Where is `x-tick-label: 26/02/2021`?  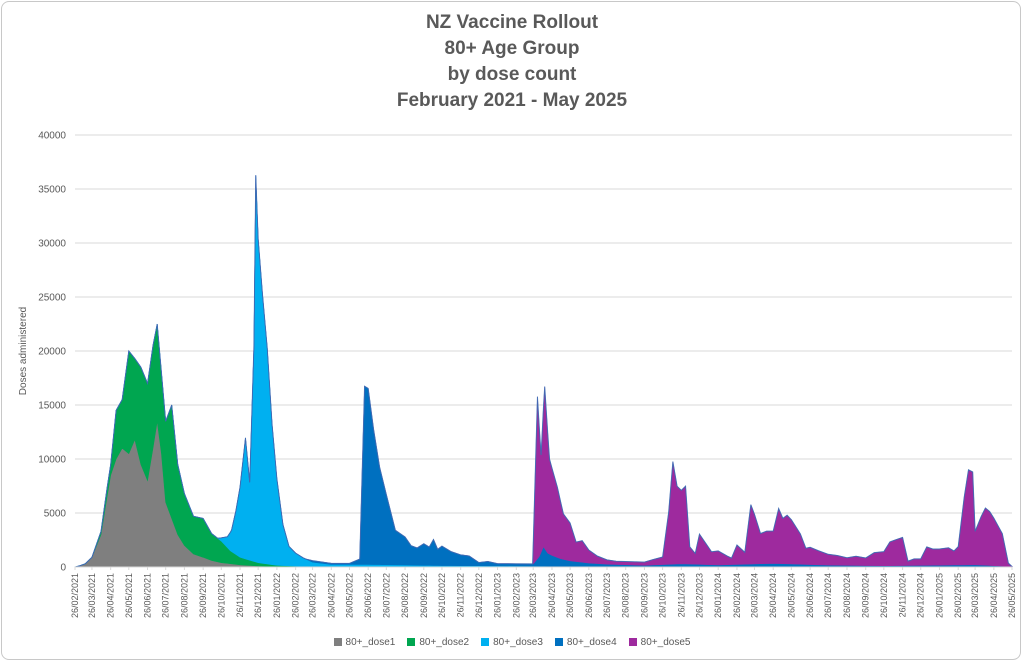 x-tick-label: 26/02/2021 is located at coordinates (75, 595).